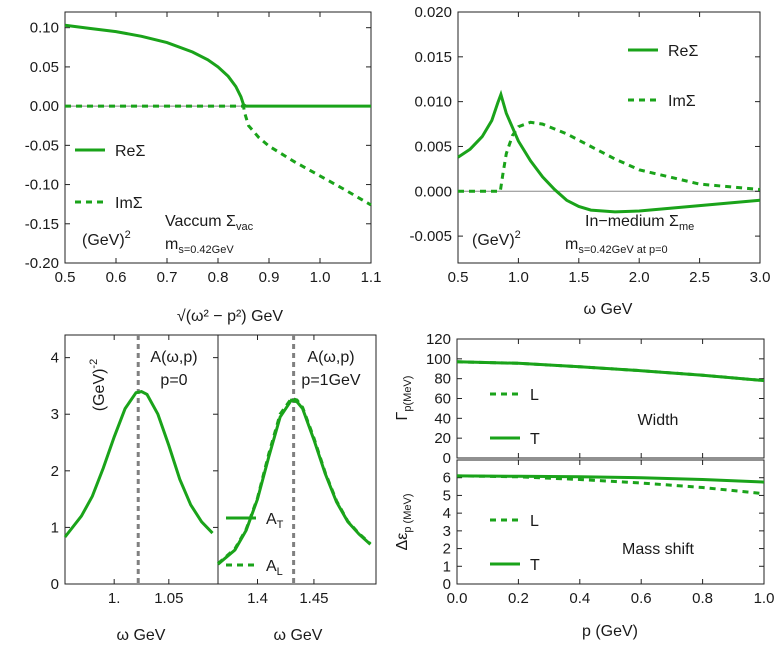 The height and width of the screenshot is (651, 781). Describe the element at coordinates (433, 12) in the screenshot. I see `med-ytick-label: 0.020` at that location.